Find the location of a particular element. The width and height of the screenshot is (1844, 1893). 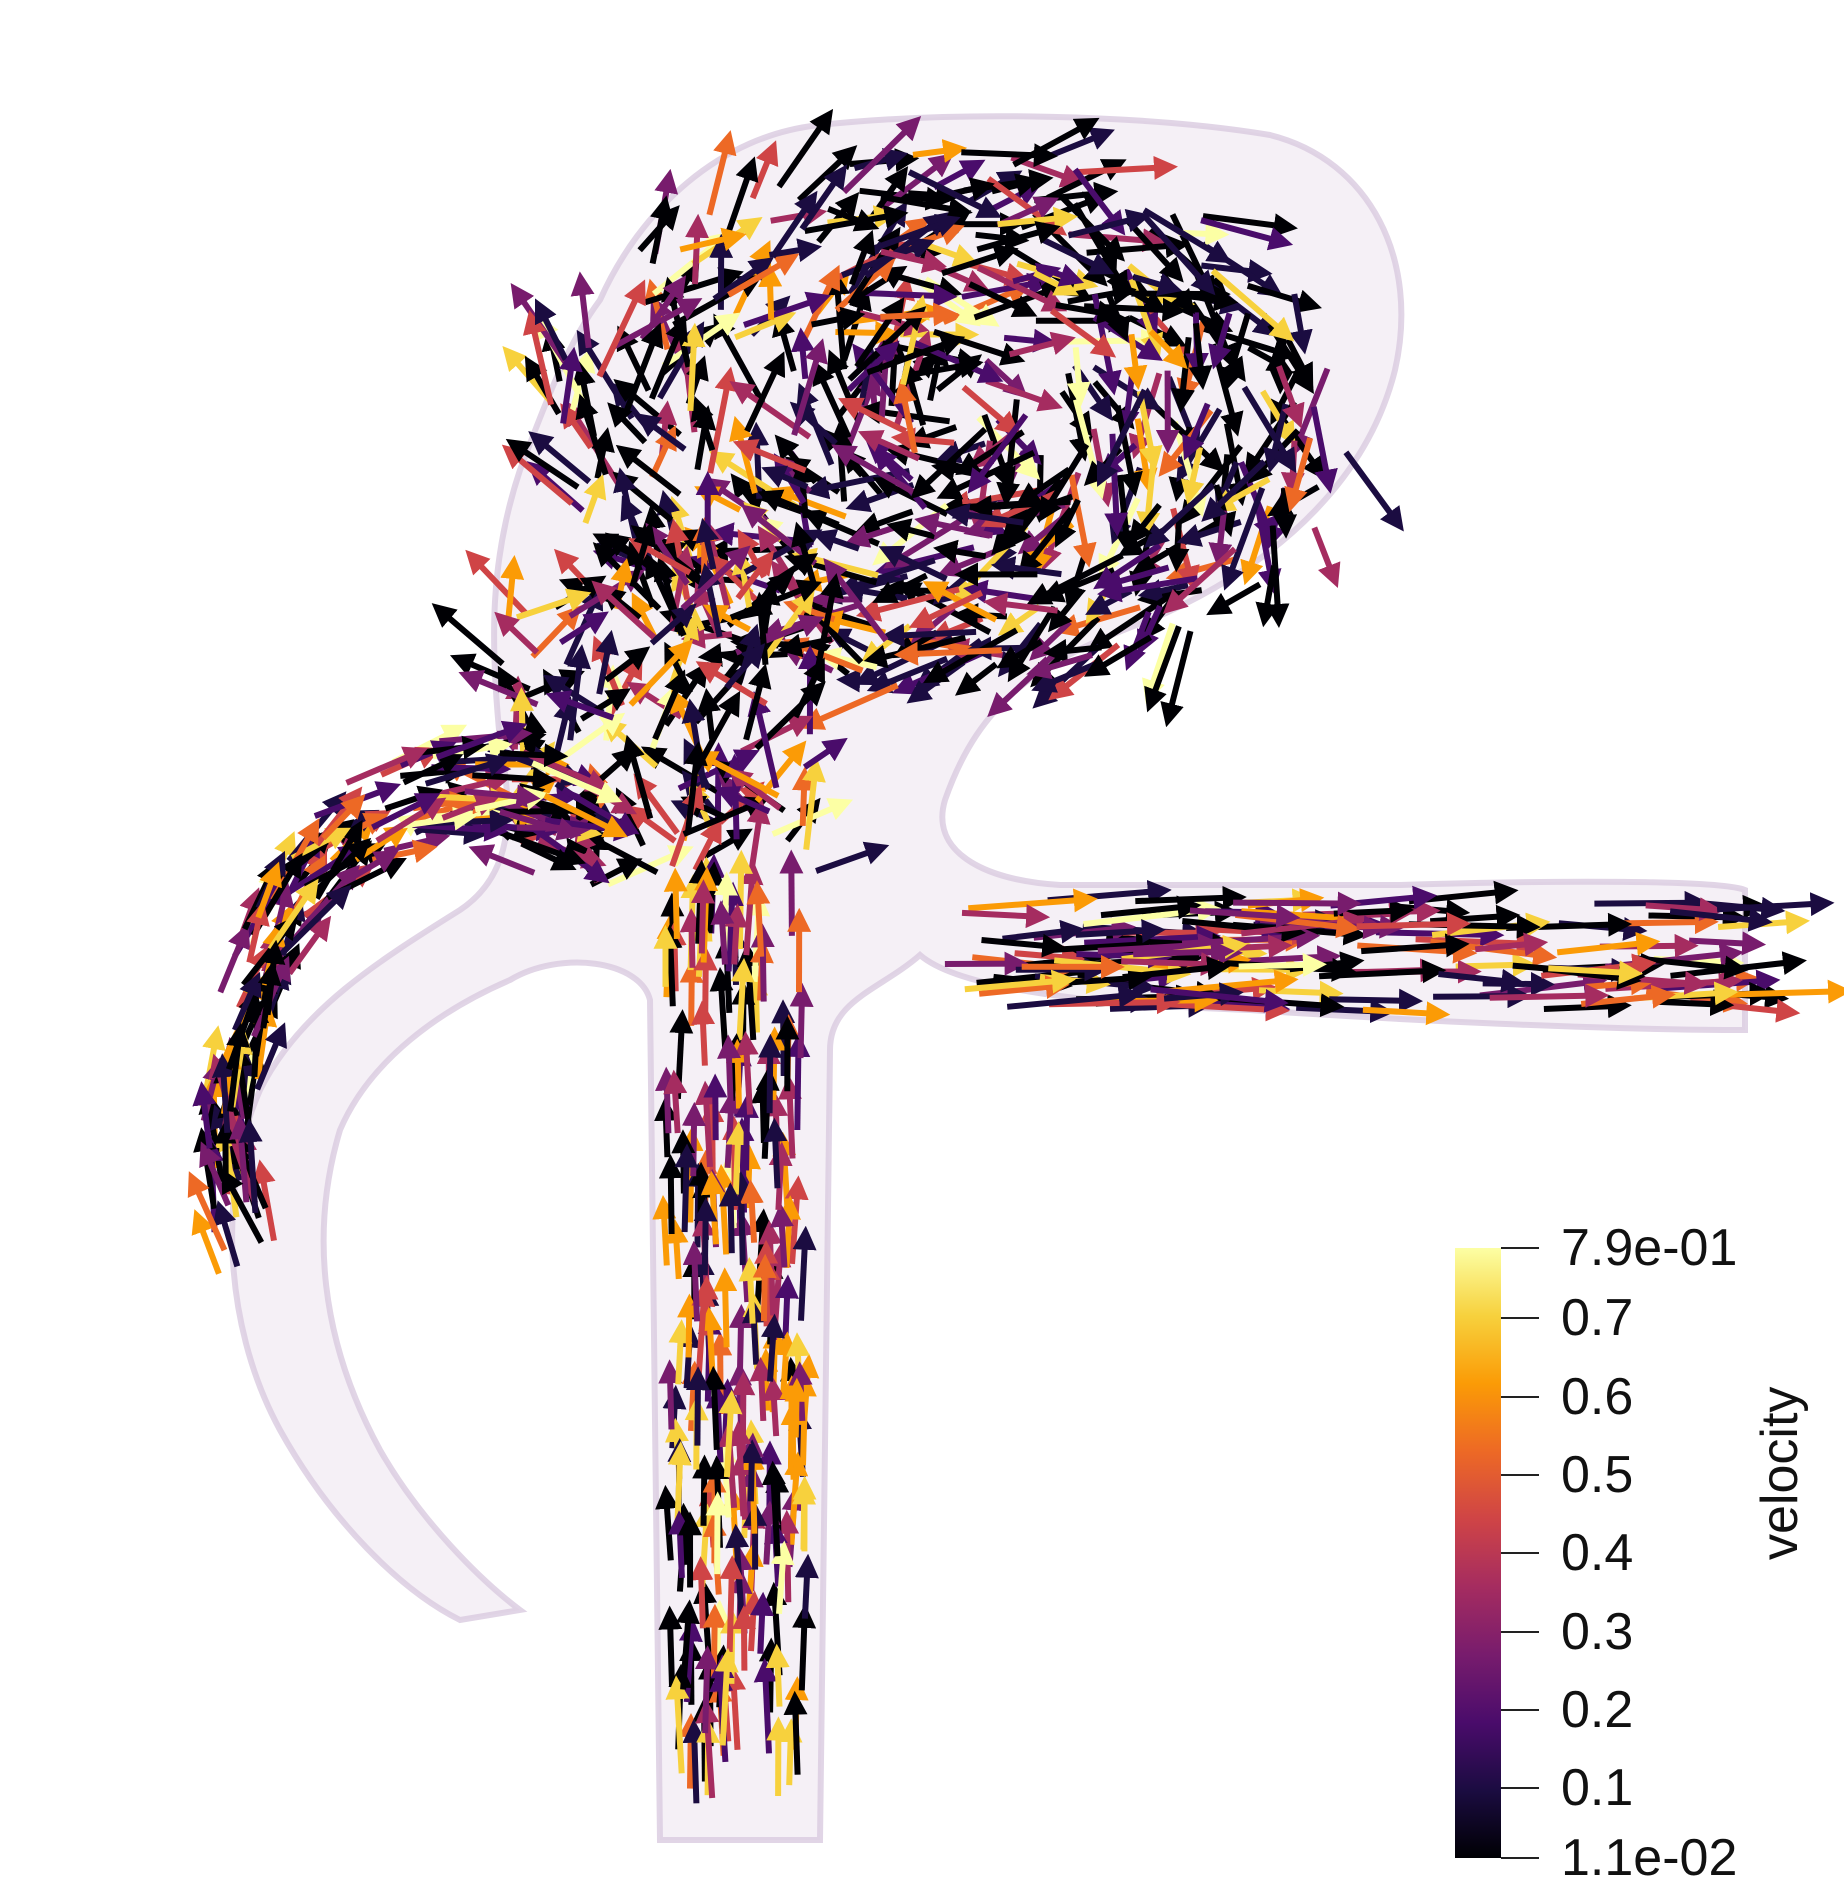

colorbar-tick-label: 0.2 is located at coordinates (1597, 1710).